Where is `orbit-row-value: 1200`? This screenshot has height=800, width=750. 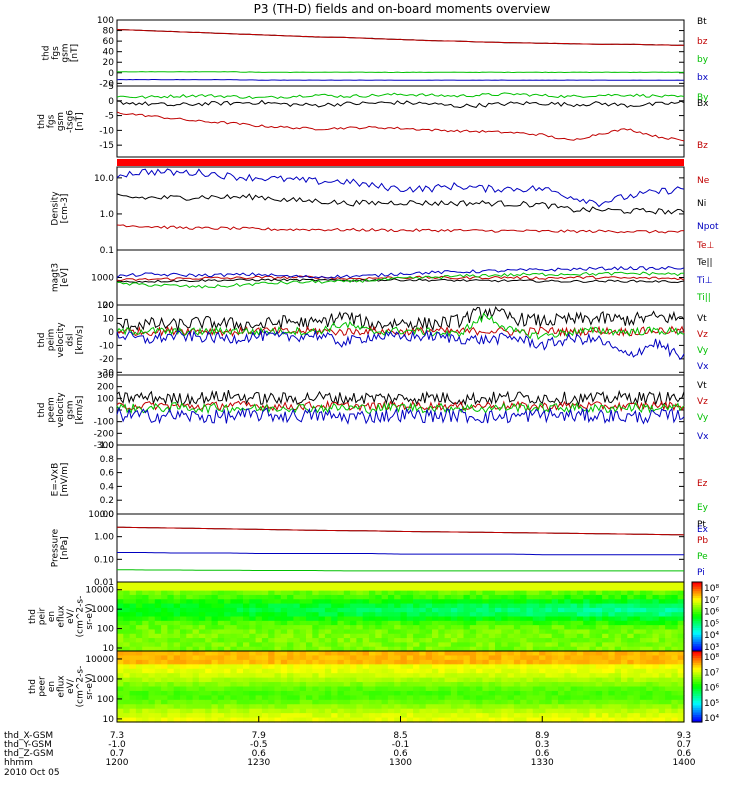 orbit-row-value: 1200 is located at coordinates (117, 763).